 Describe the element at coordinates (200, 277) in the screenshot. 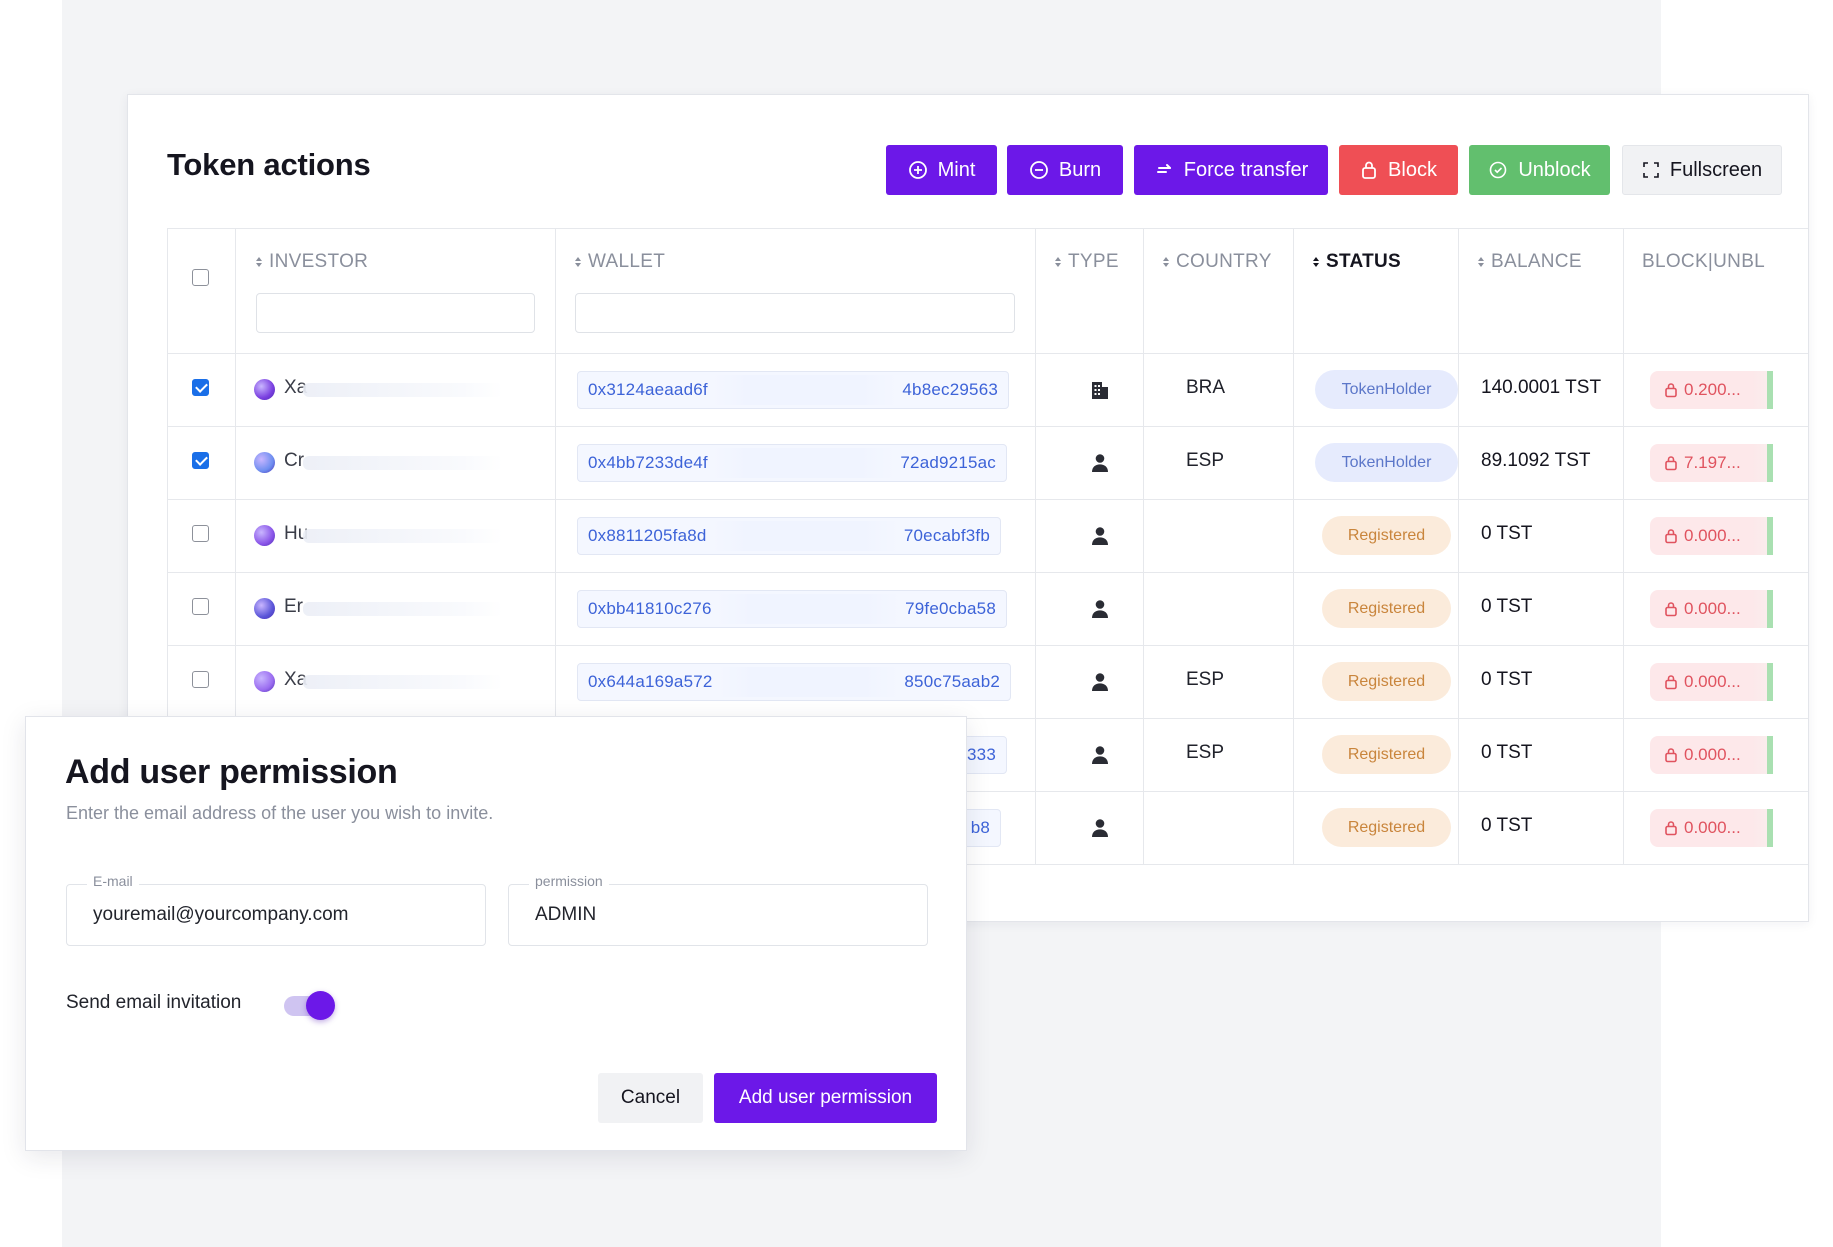

I see `select-all-checkbox` at that location.